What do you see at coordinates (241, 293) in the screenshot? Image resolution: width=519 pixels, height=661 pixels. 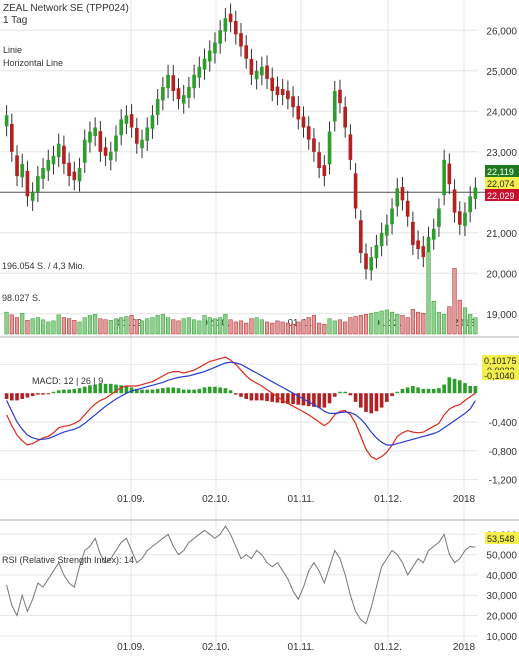 I see `volume-panel` at bounding box center [241, 293].